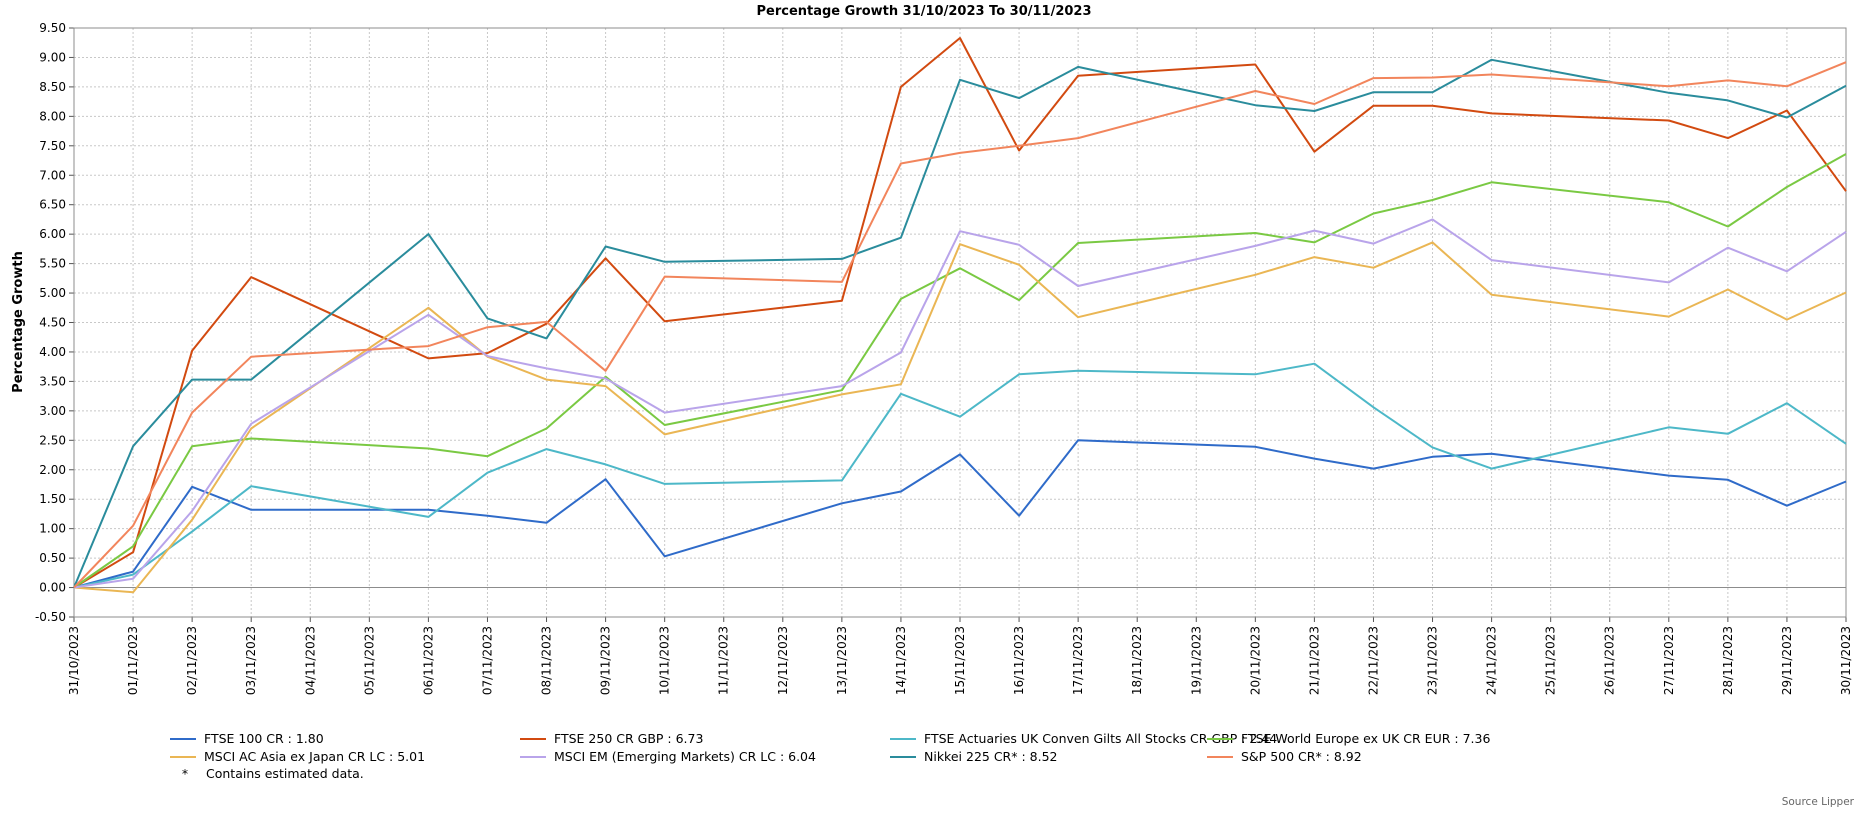 The image size is (1868, 816). I want to click on footnote: * Contains estimated data., so click(268, 773).